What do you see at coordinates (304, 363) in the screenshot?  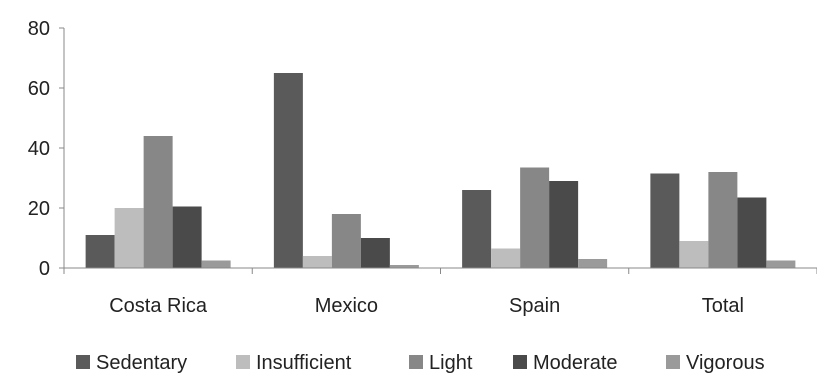 I see `legend-label-insufficient: Insufficient` at bounding box center [304, 363].